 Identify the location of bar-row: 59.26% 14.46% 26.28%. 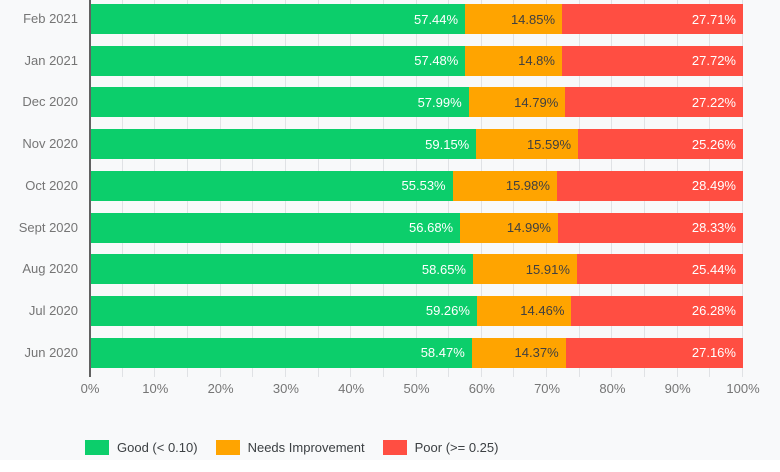
(416, 310).